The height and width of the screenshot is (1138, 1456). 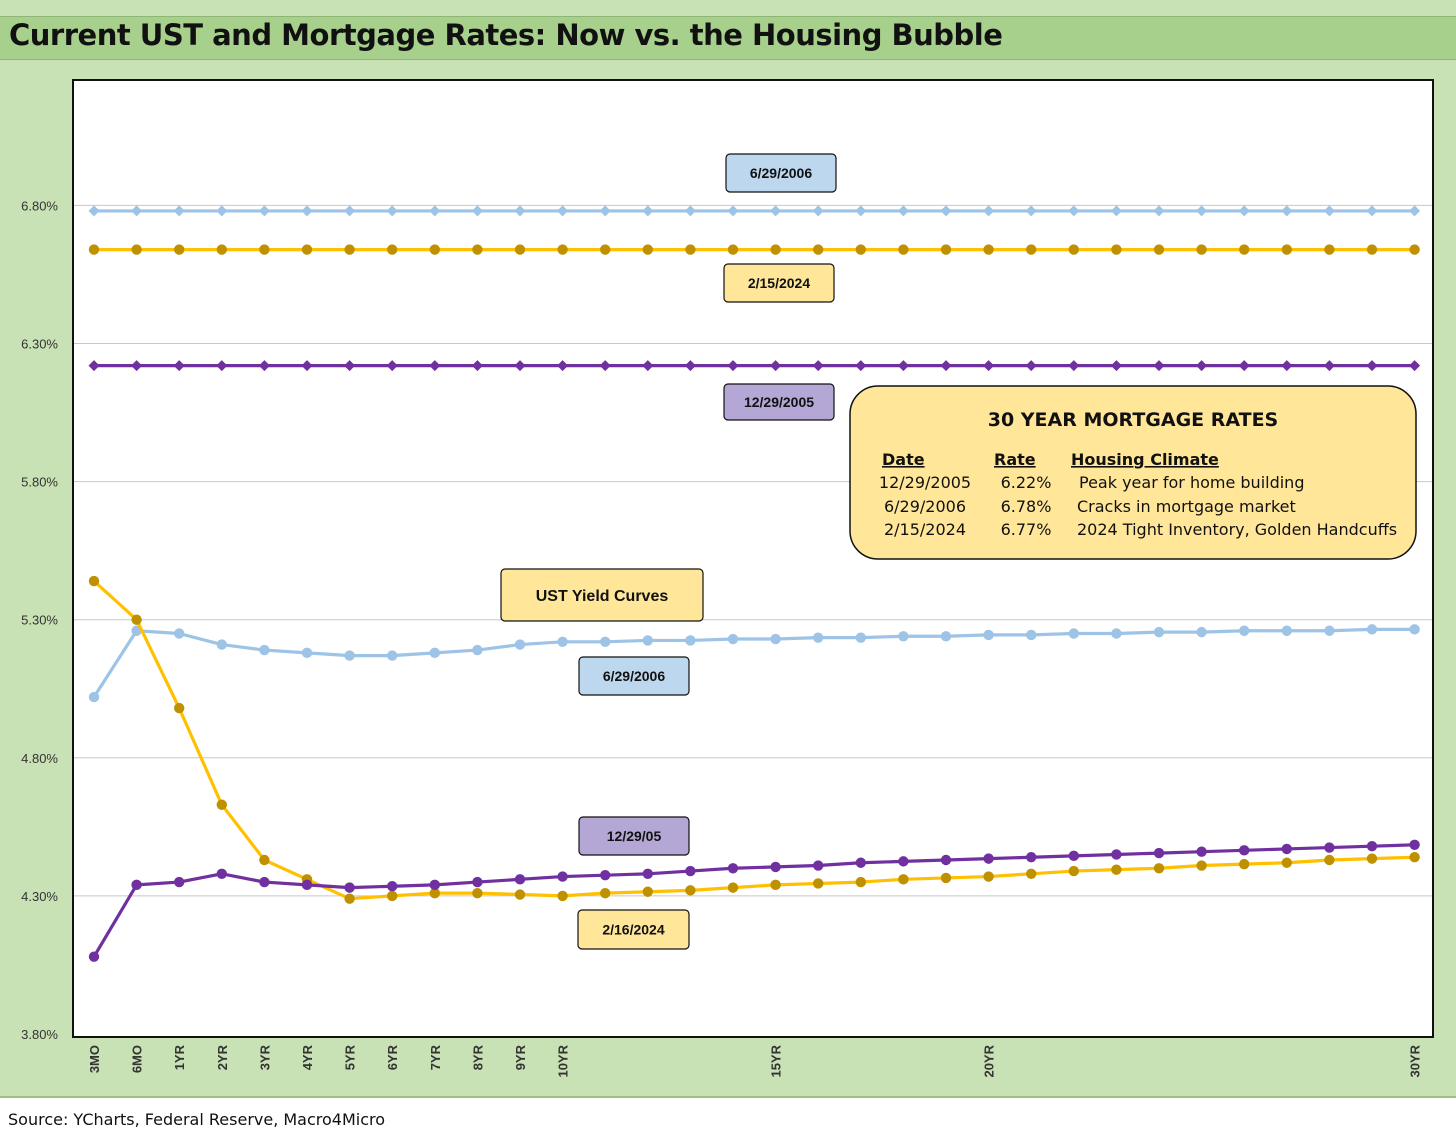 I want to click on x-tick-label: 6MO, so click(x=137, y=1059).